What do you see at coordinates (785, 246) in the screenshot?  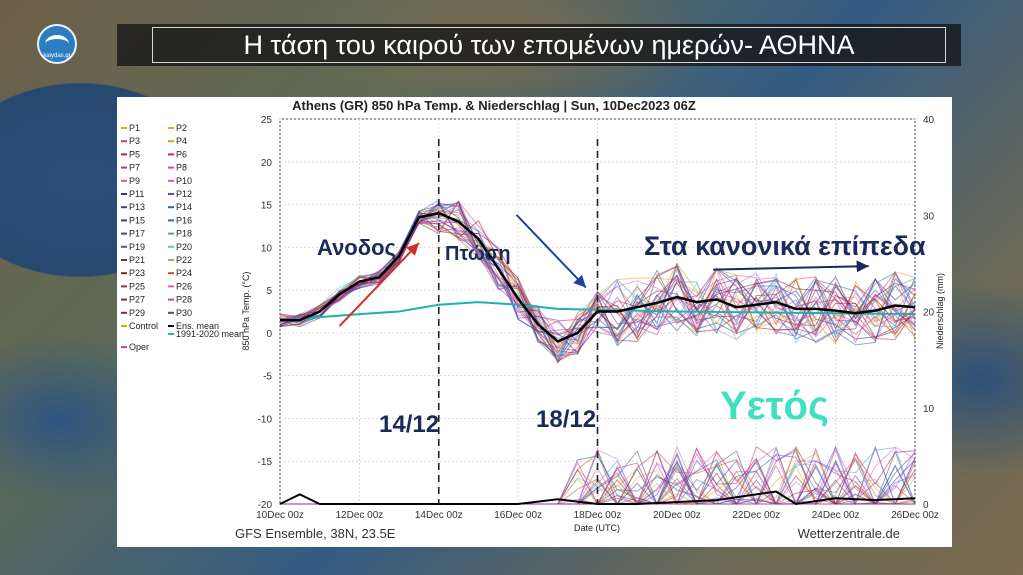 I see `annotation-normal: Στα κανονικά επίπεδα` at bounding box center [785, 246].